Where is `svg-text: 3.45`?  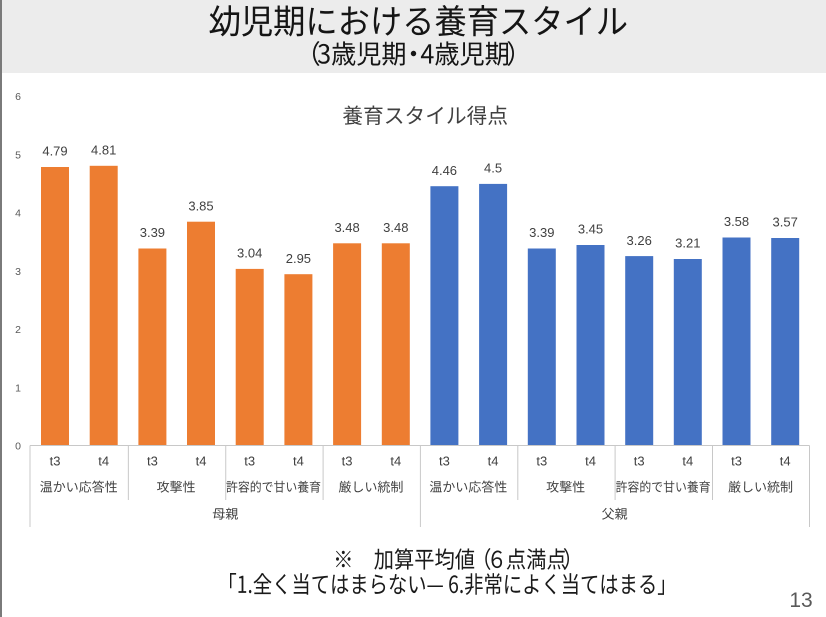 svg-text: 3.45 is located at coordinates (590, 229).